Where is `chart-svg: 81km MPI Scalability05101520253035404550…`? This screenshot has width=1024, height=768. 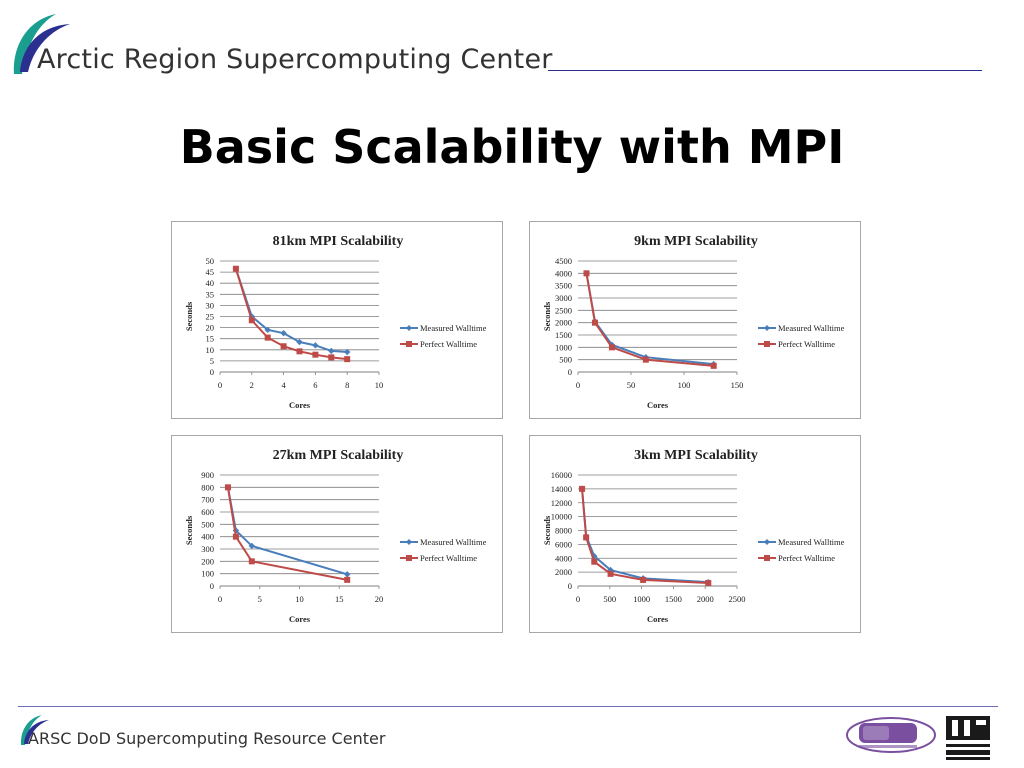 chart-svg: 81km MPI Scalability05101520253035404550… is located at coordinates (335, 322).